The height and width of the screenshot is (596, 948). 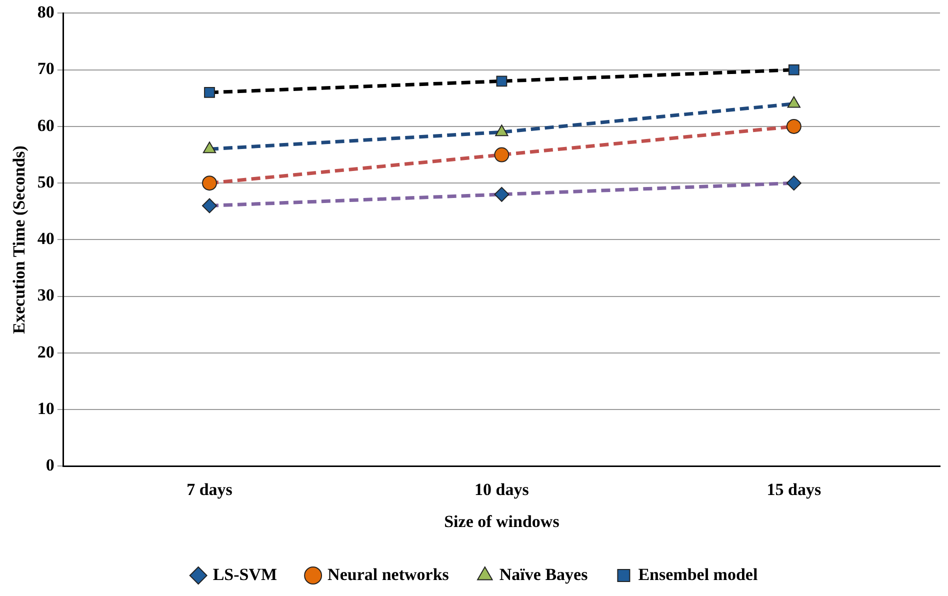 I want to click on legend-label: LS-SVM, so click(x=245, y=574).